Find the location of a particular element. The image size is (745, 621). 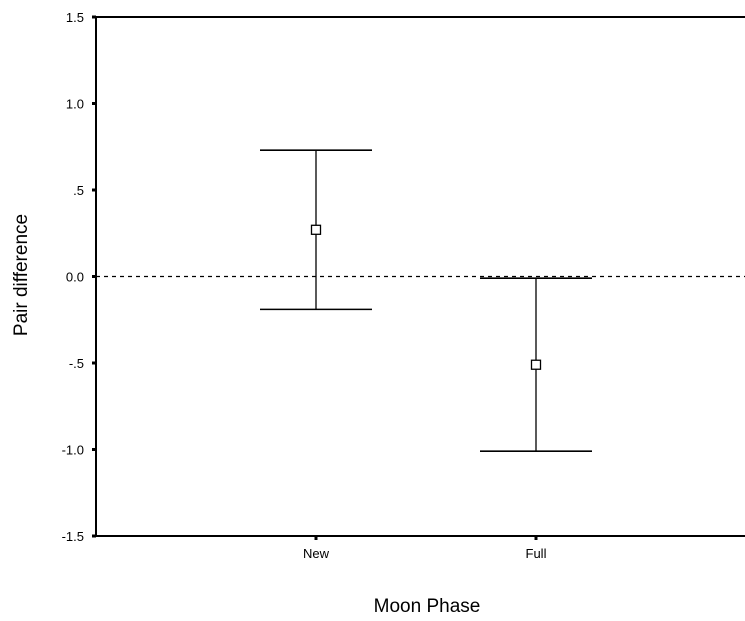

y-tick-label: .5 is located at coordinates (78, 190).